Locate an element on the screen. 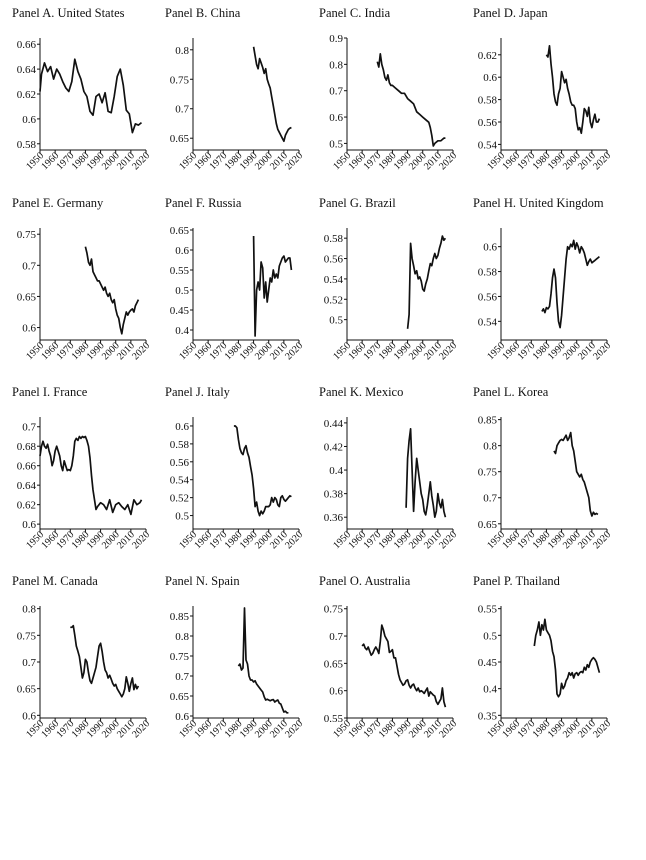 Image resolution: width=646 pixels, height=860 pixels. panel-title: Panel D. Japan is located at coordinates (510, 13).